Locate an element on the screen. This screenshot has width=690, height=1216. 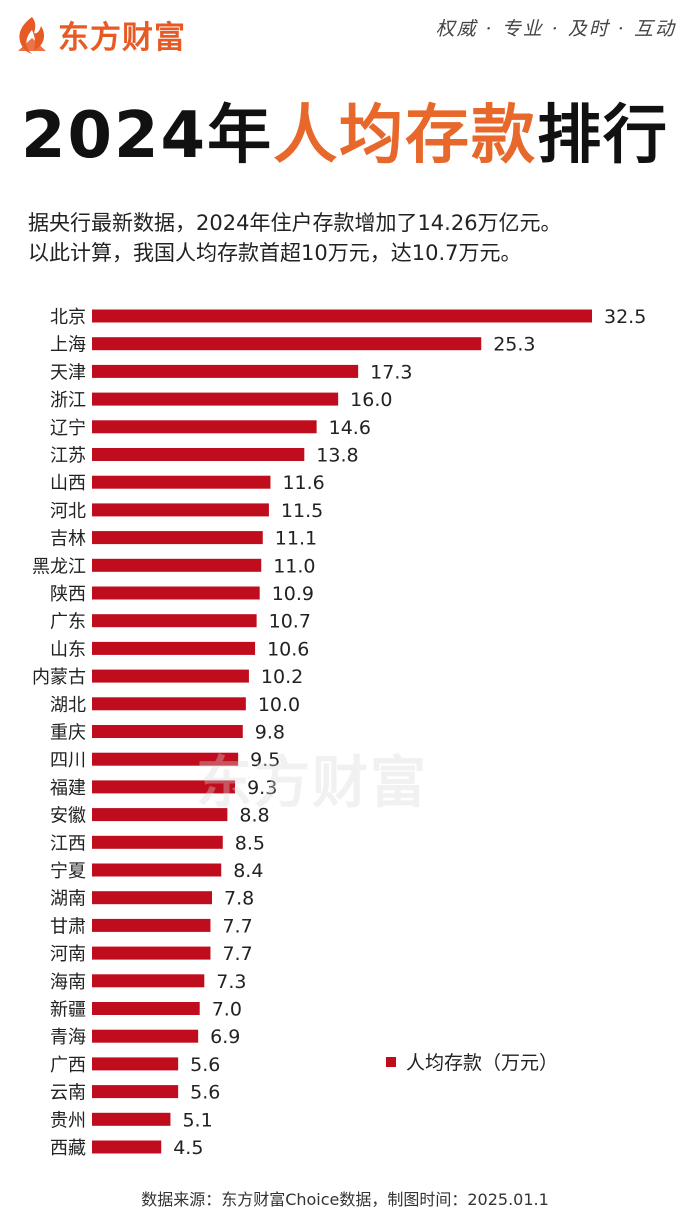
subtitle-line-2: 以此计算，我国人均存款首超10万元，达10.7万元。 is located at coordinates (275, 253).